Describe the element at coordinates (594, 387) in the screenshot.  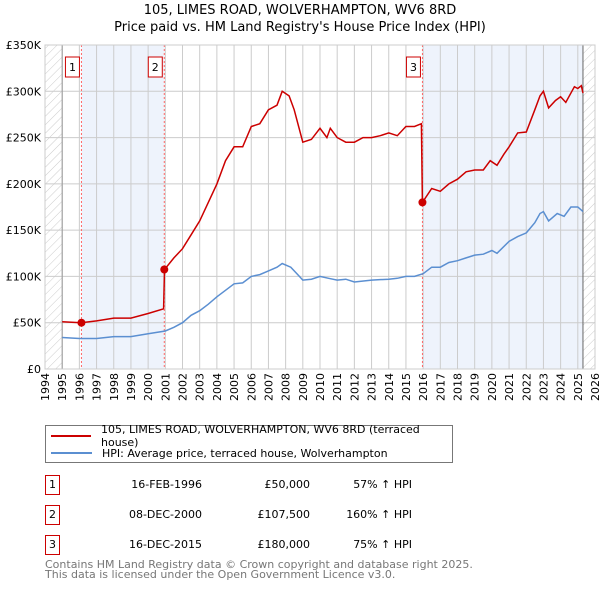
I see `x-tick-label: 2026` at that location.